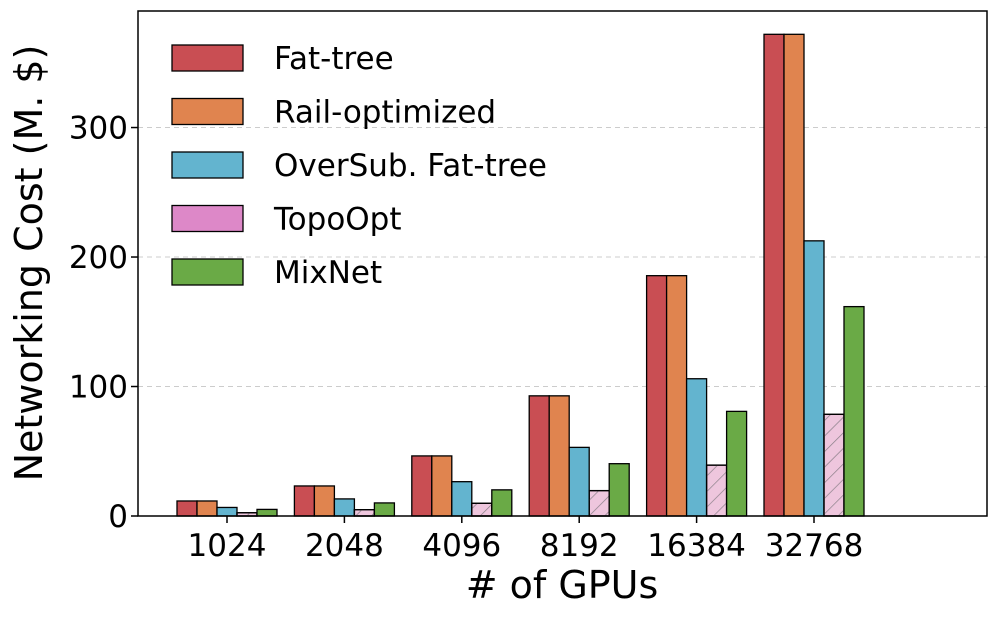 Image resolution: width=997 pixels, height=620 pixels. What do you see at coordinates (98, 388) in the screenshot?
I see `y-tick-label: 100` at bounding box center [98, 388].